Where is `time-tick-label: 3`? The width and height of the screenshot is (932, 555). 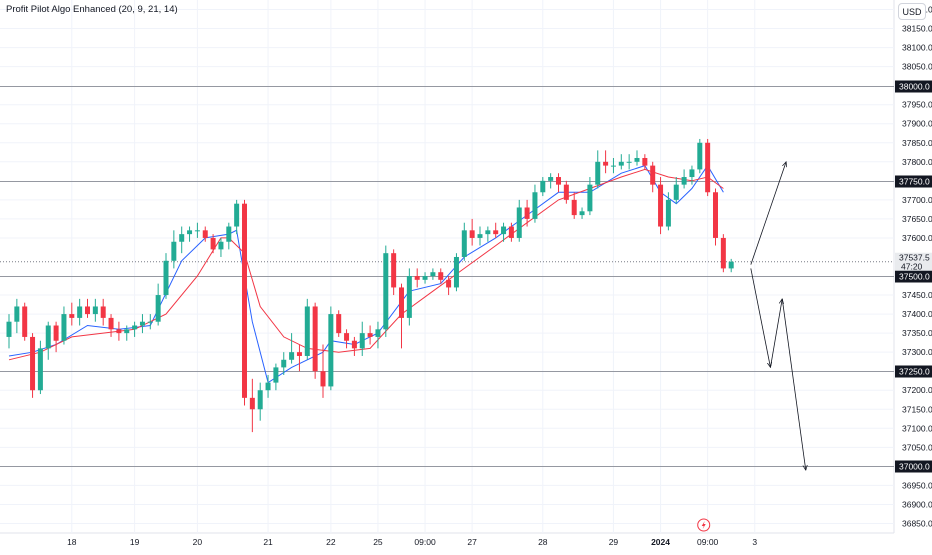 time-tick-label: 3 is located at coordinates (754, 542).